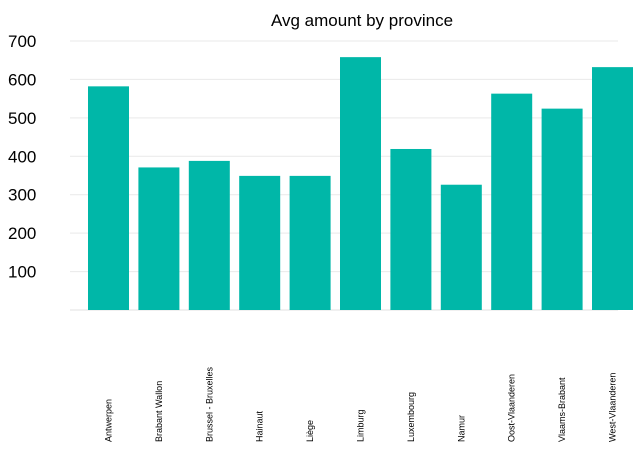 The image size is (644, 452). Describe the element at coordinates (562, 409) in the screenshot. I see `x-tick-label: Vlaams-Brabant` at that location.